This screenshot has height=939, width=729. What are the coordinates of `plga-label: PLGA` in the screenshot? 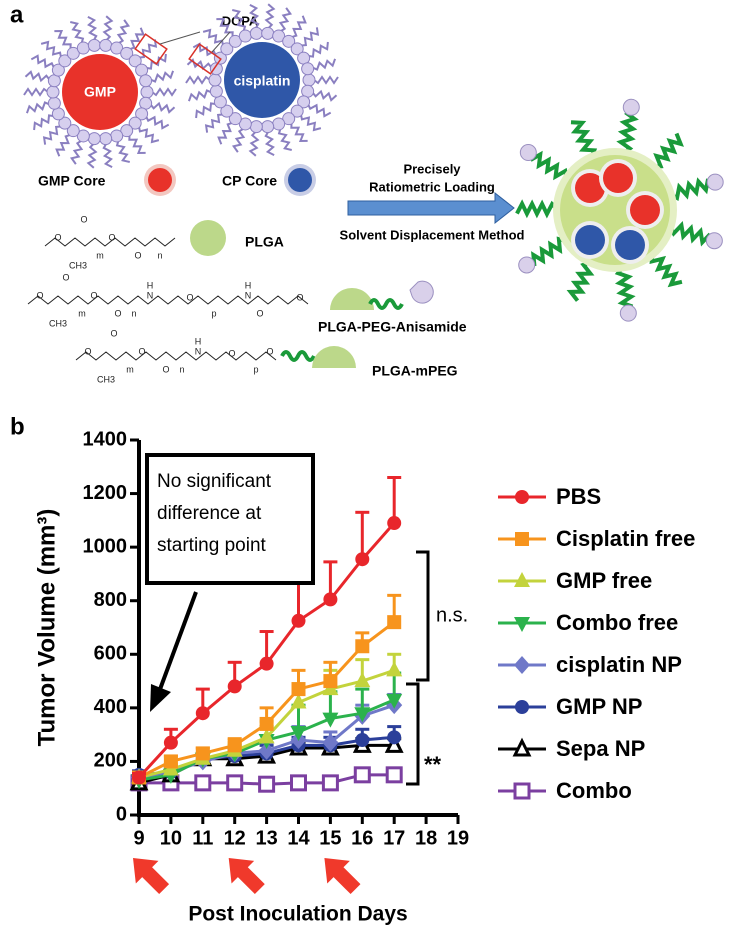 It's located at (264, 242).